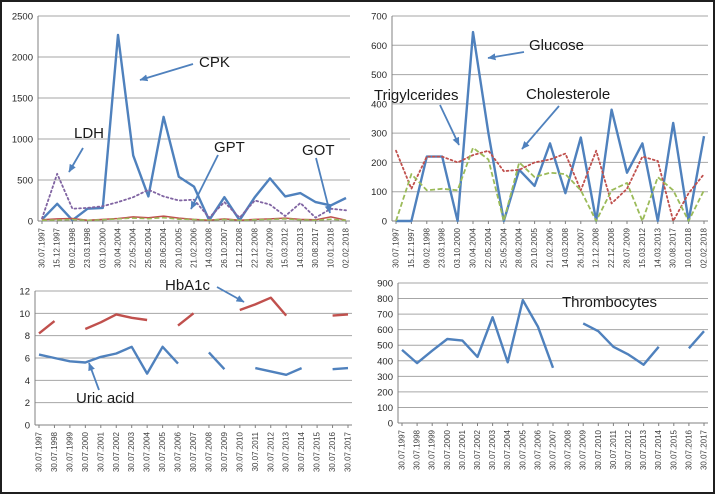 The width and height of the screenshot is (715, 494). What do you see at coordinates (285, 247) in the screenshot?
I see `svg-text: 15.03.2012` at bounding box center [285, 247].